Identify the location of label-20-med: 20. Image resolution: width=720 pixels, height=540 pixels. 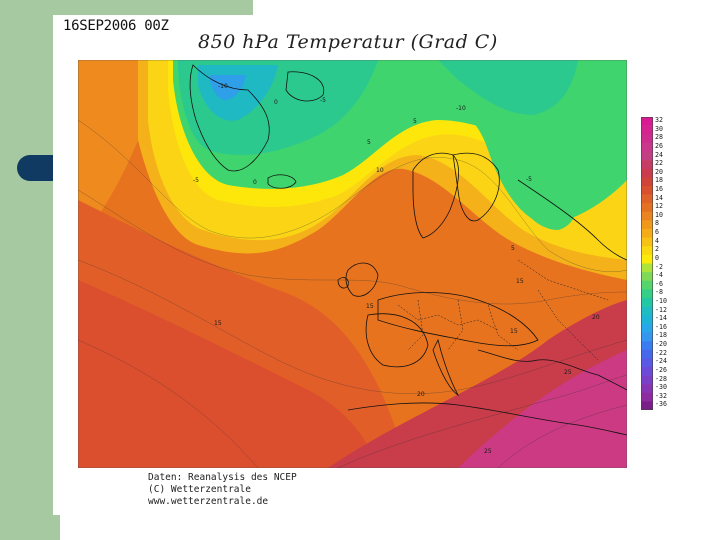
(421, 394).